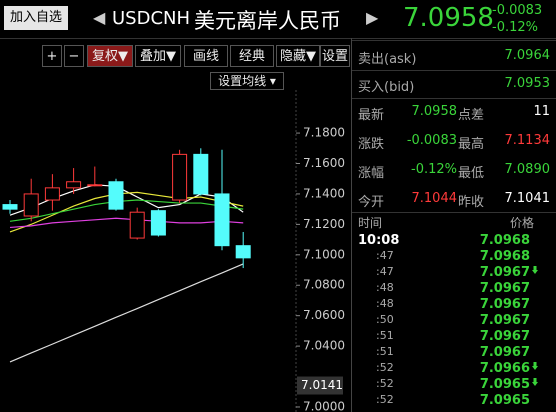 The width and height of the screenshot is (556, 412). What do you see at coordinates (371, 115) in the screenshot?
I see `quote-label: 最新` at bounding box center [371, 115].